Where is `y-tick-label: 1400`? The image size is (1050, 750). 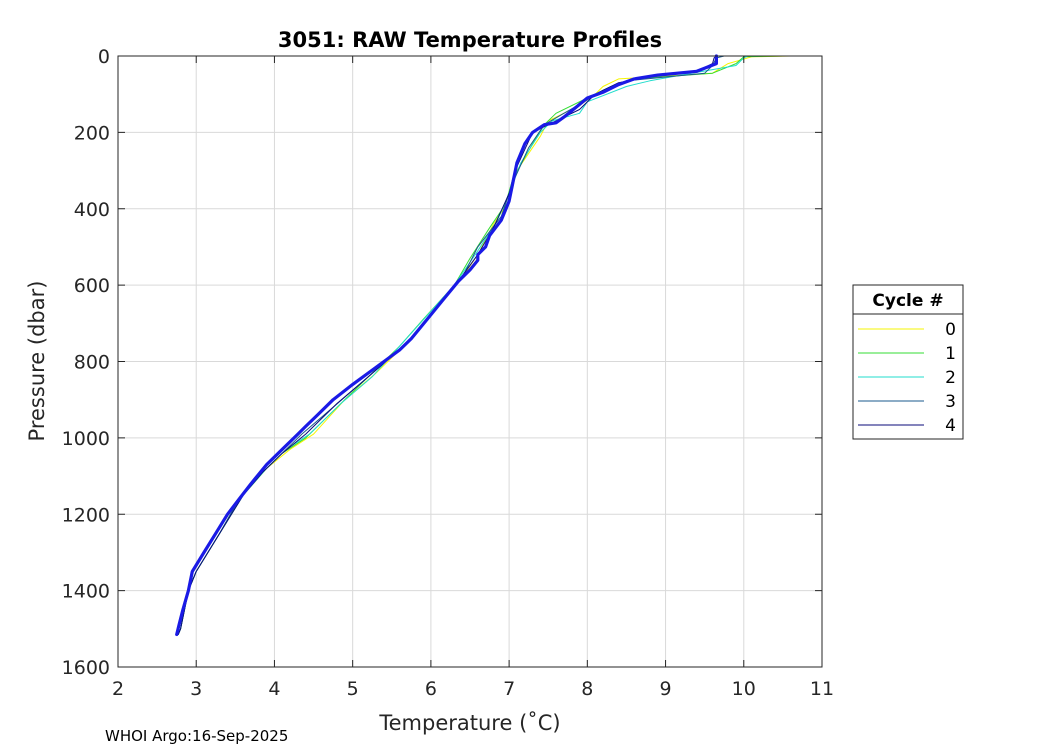
y-tick-label: 1400 is located at coordinates (86, 592).